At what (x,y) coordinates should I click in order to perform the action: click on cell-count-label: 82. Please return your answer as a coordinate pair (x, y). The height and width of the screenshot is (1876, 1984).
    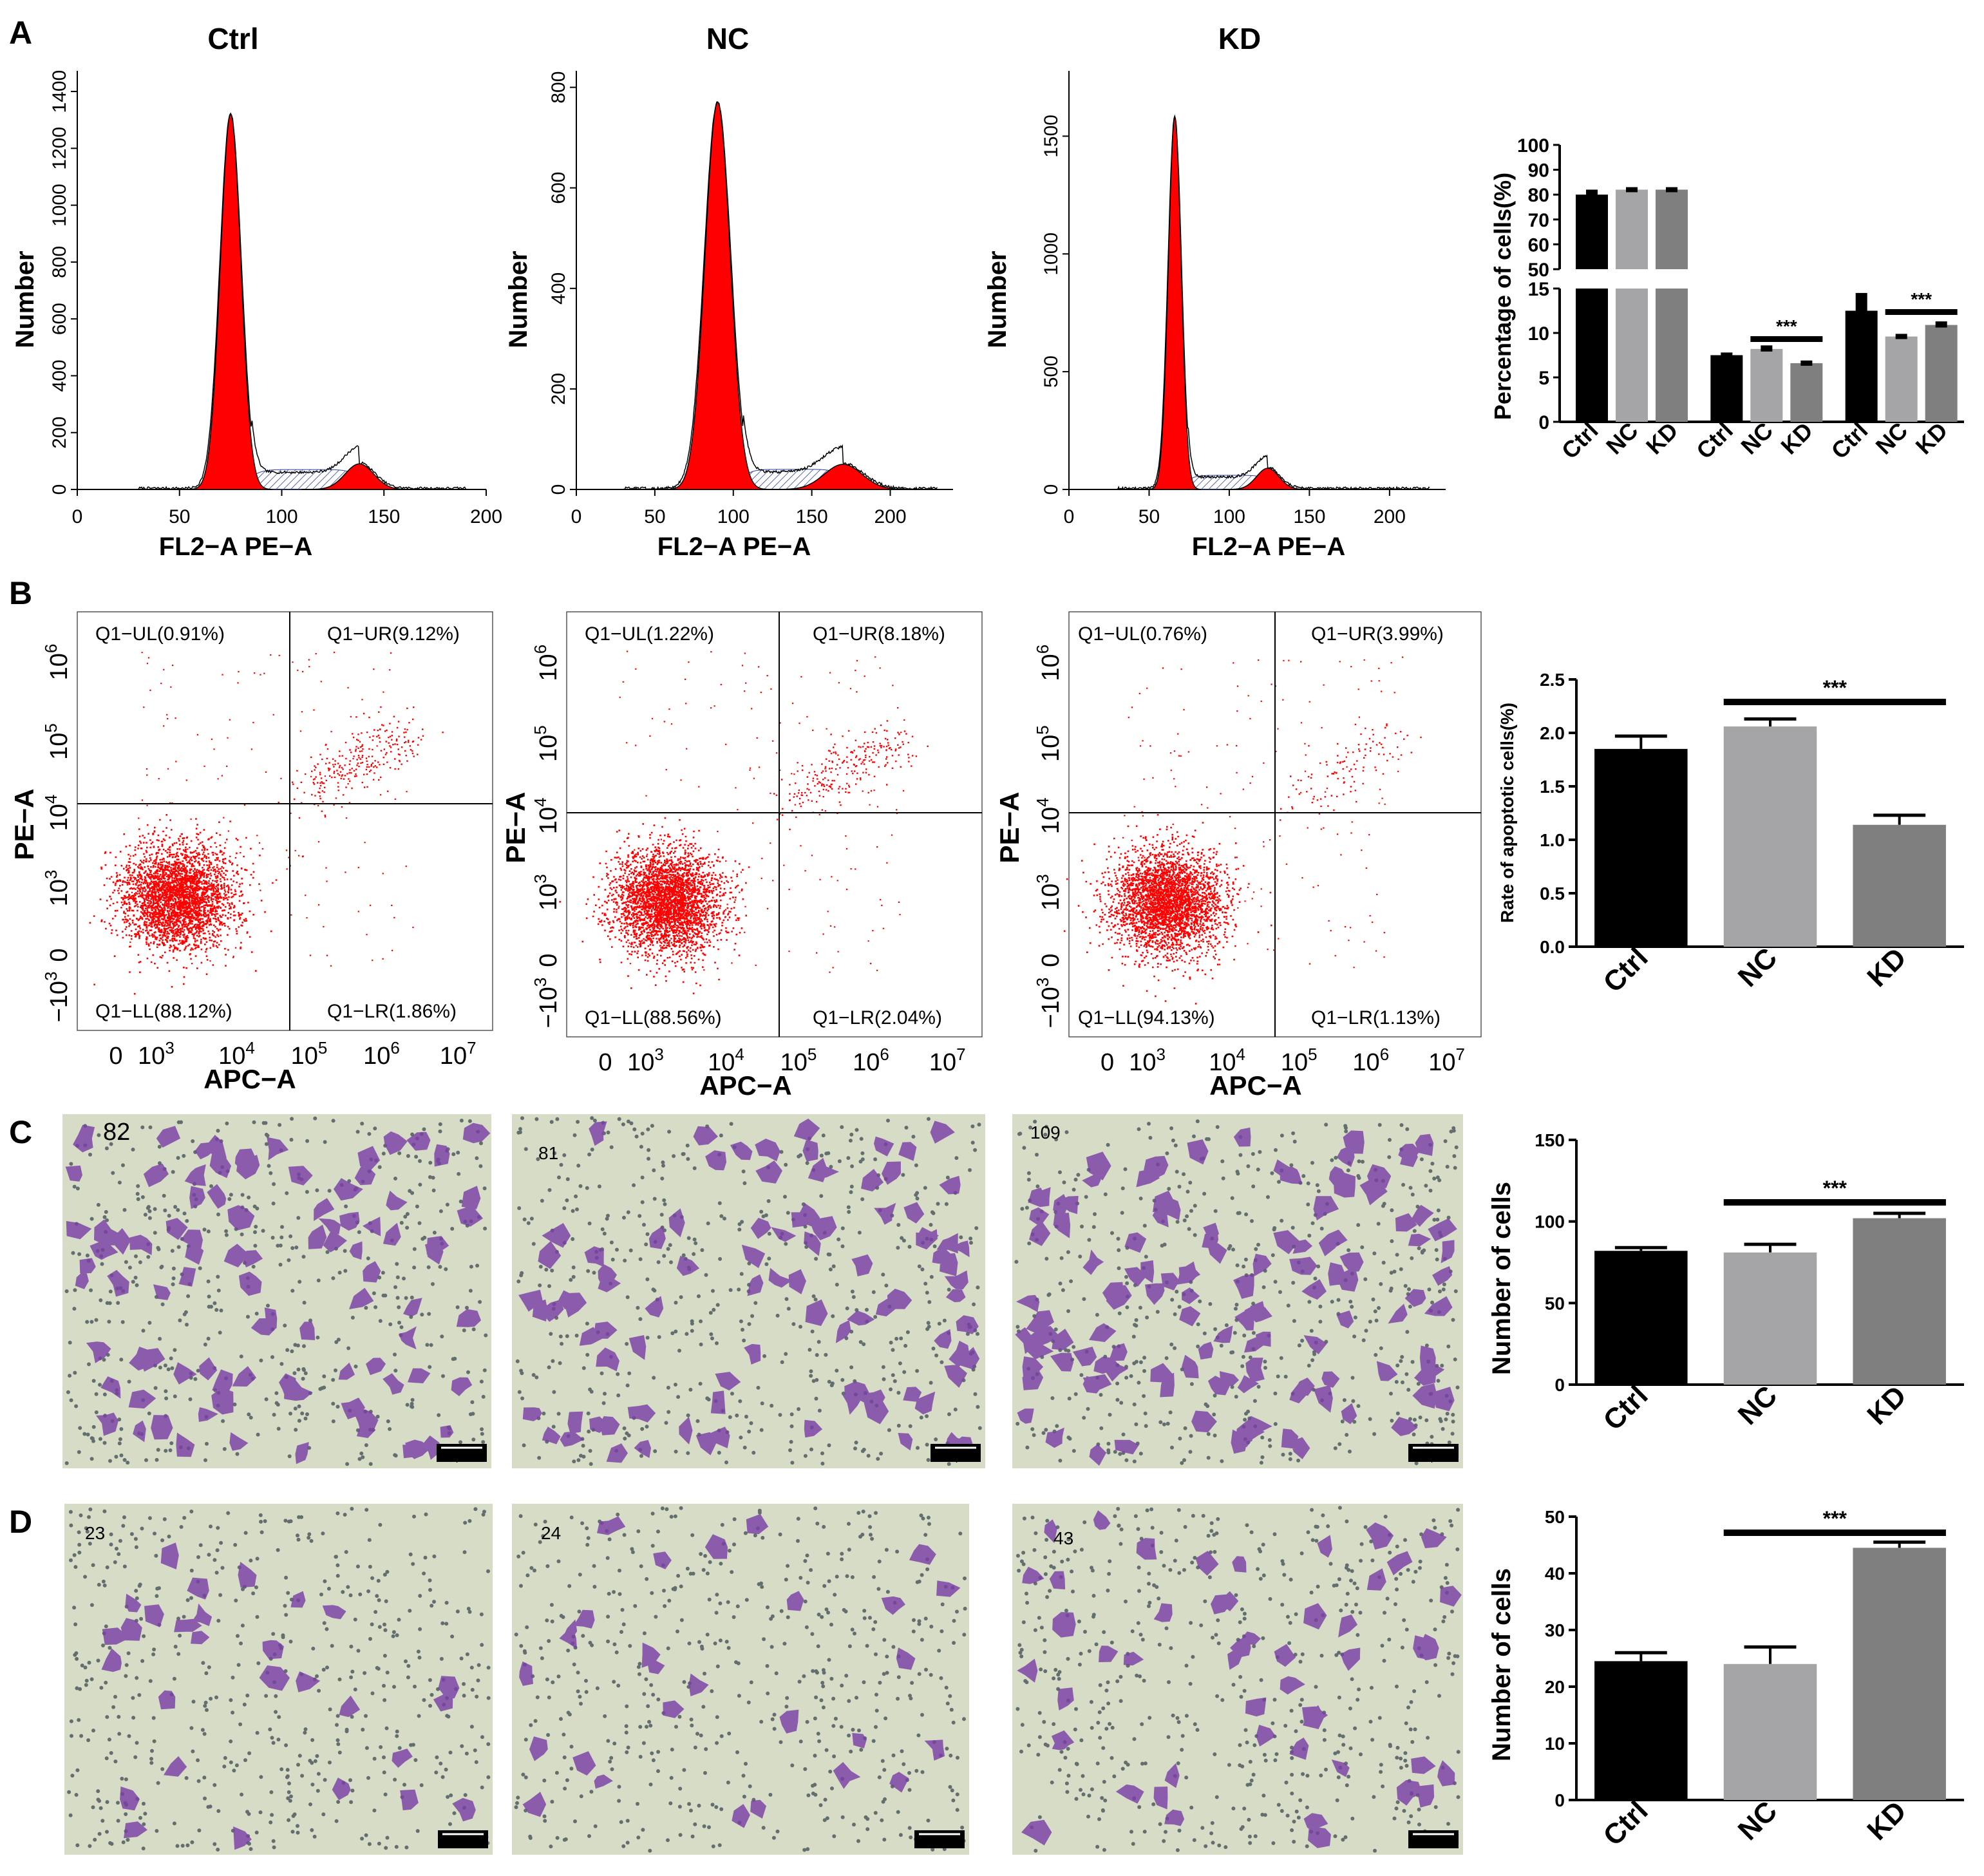
    Looking at the image, I should click on (117, 1132).